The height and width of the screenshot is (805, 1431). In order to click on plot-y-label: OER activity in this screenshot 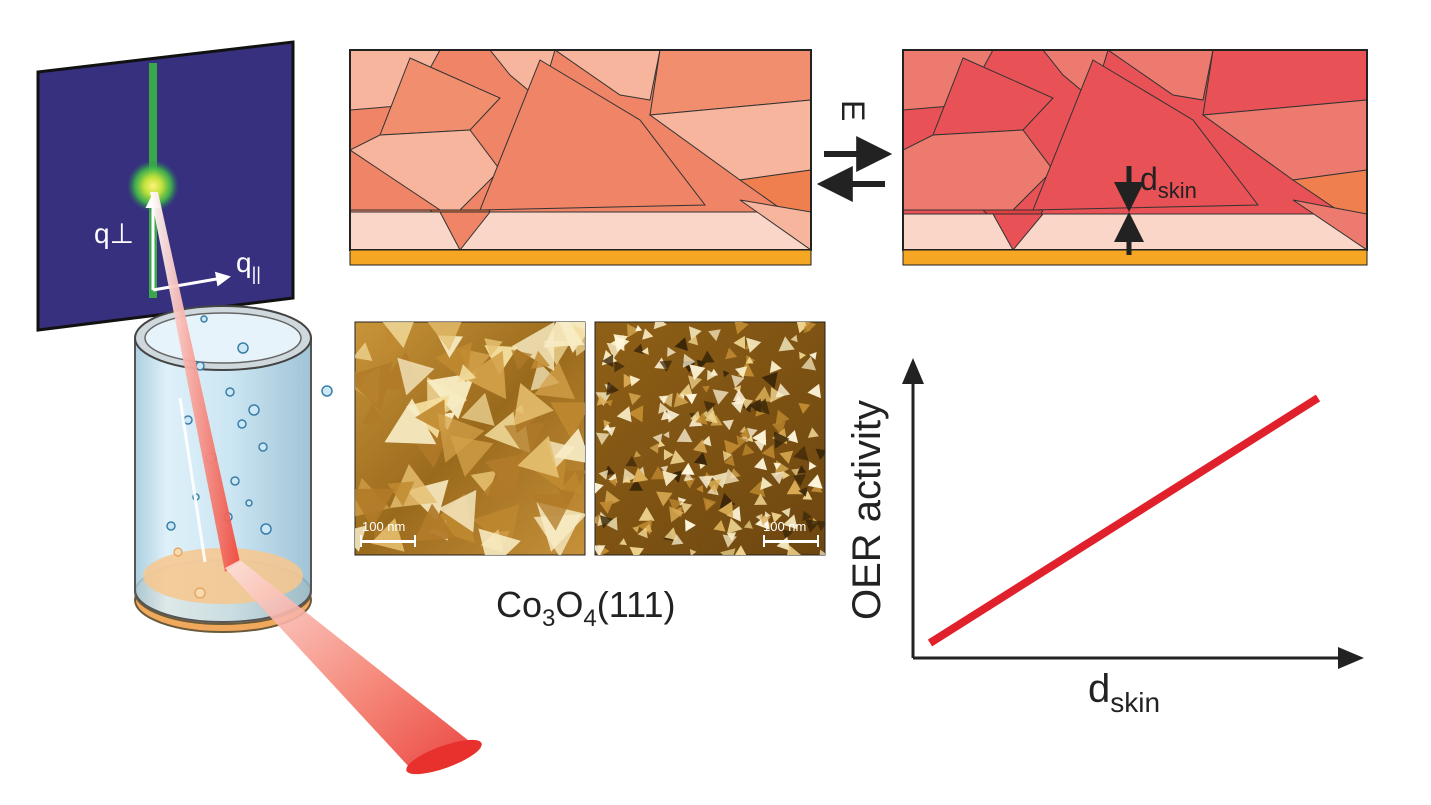, I will do `click(867, 510)`.